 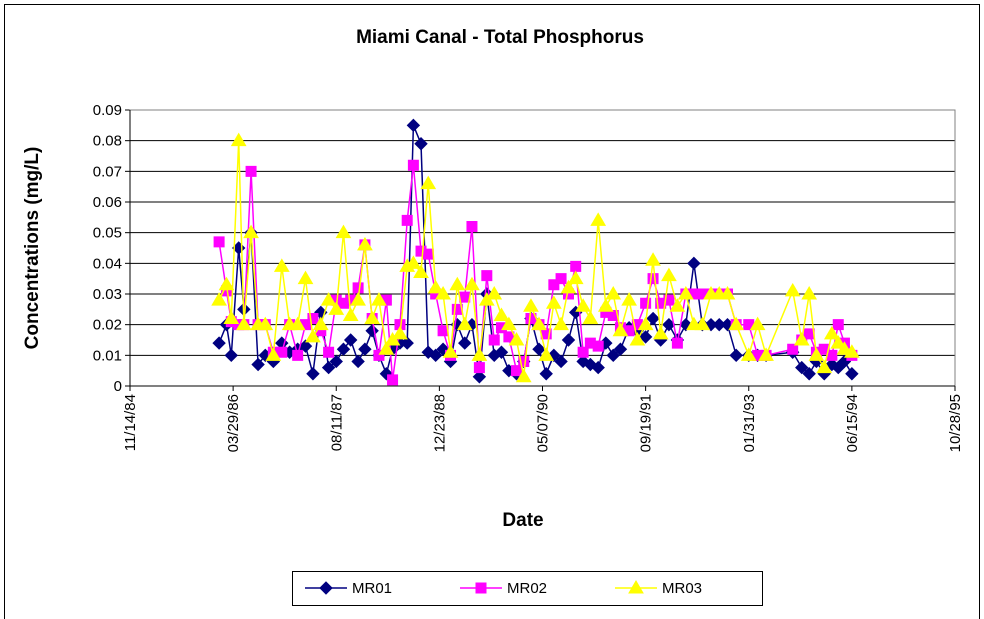 What do you see at coordinates (107, 171) in the screenshot?
I see `y-tick-label: 0.07` at bounding box center [107, 171].